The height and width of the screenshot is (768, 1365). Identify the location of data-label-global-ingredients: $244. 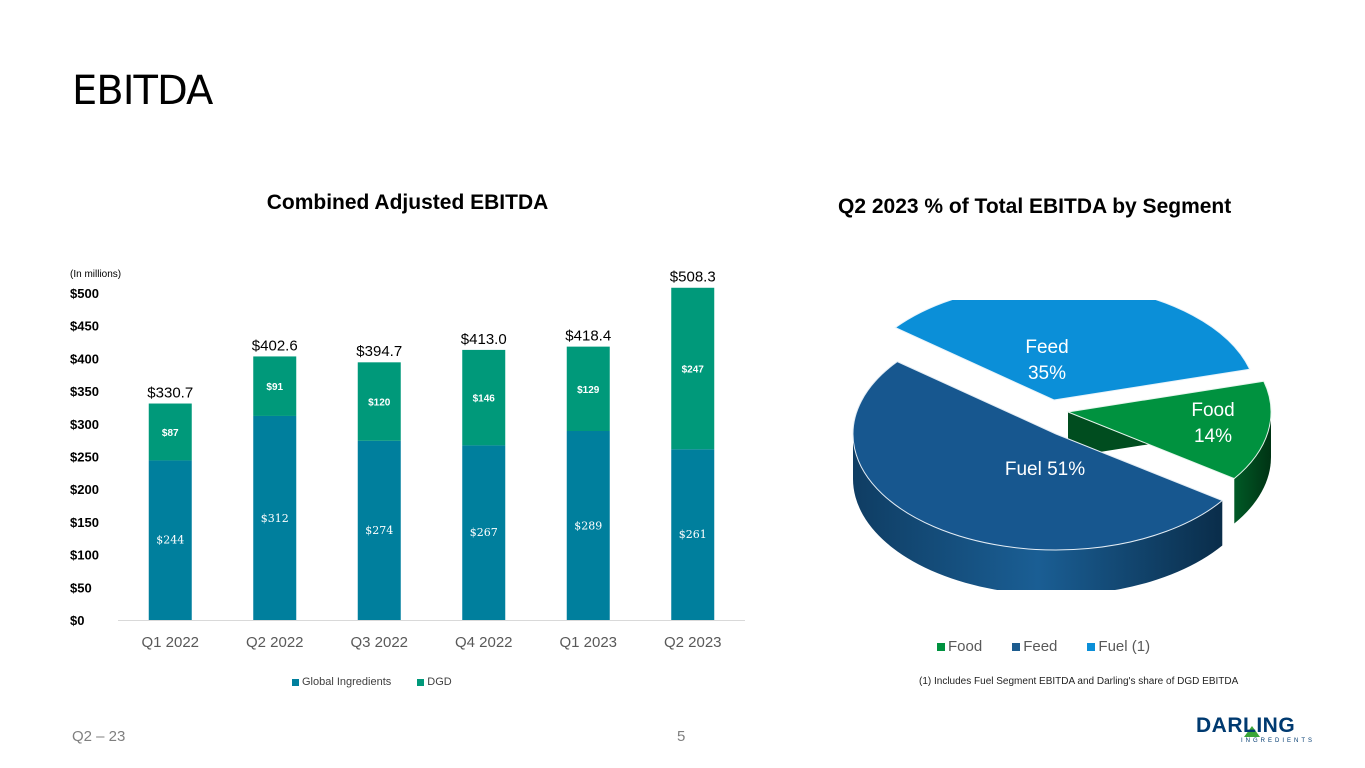
(170, 539).